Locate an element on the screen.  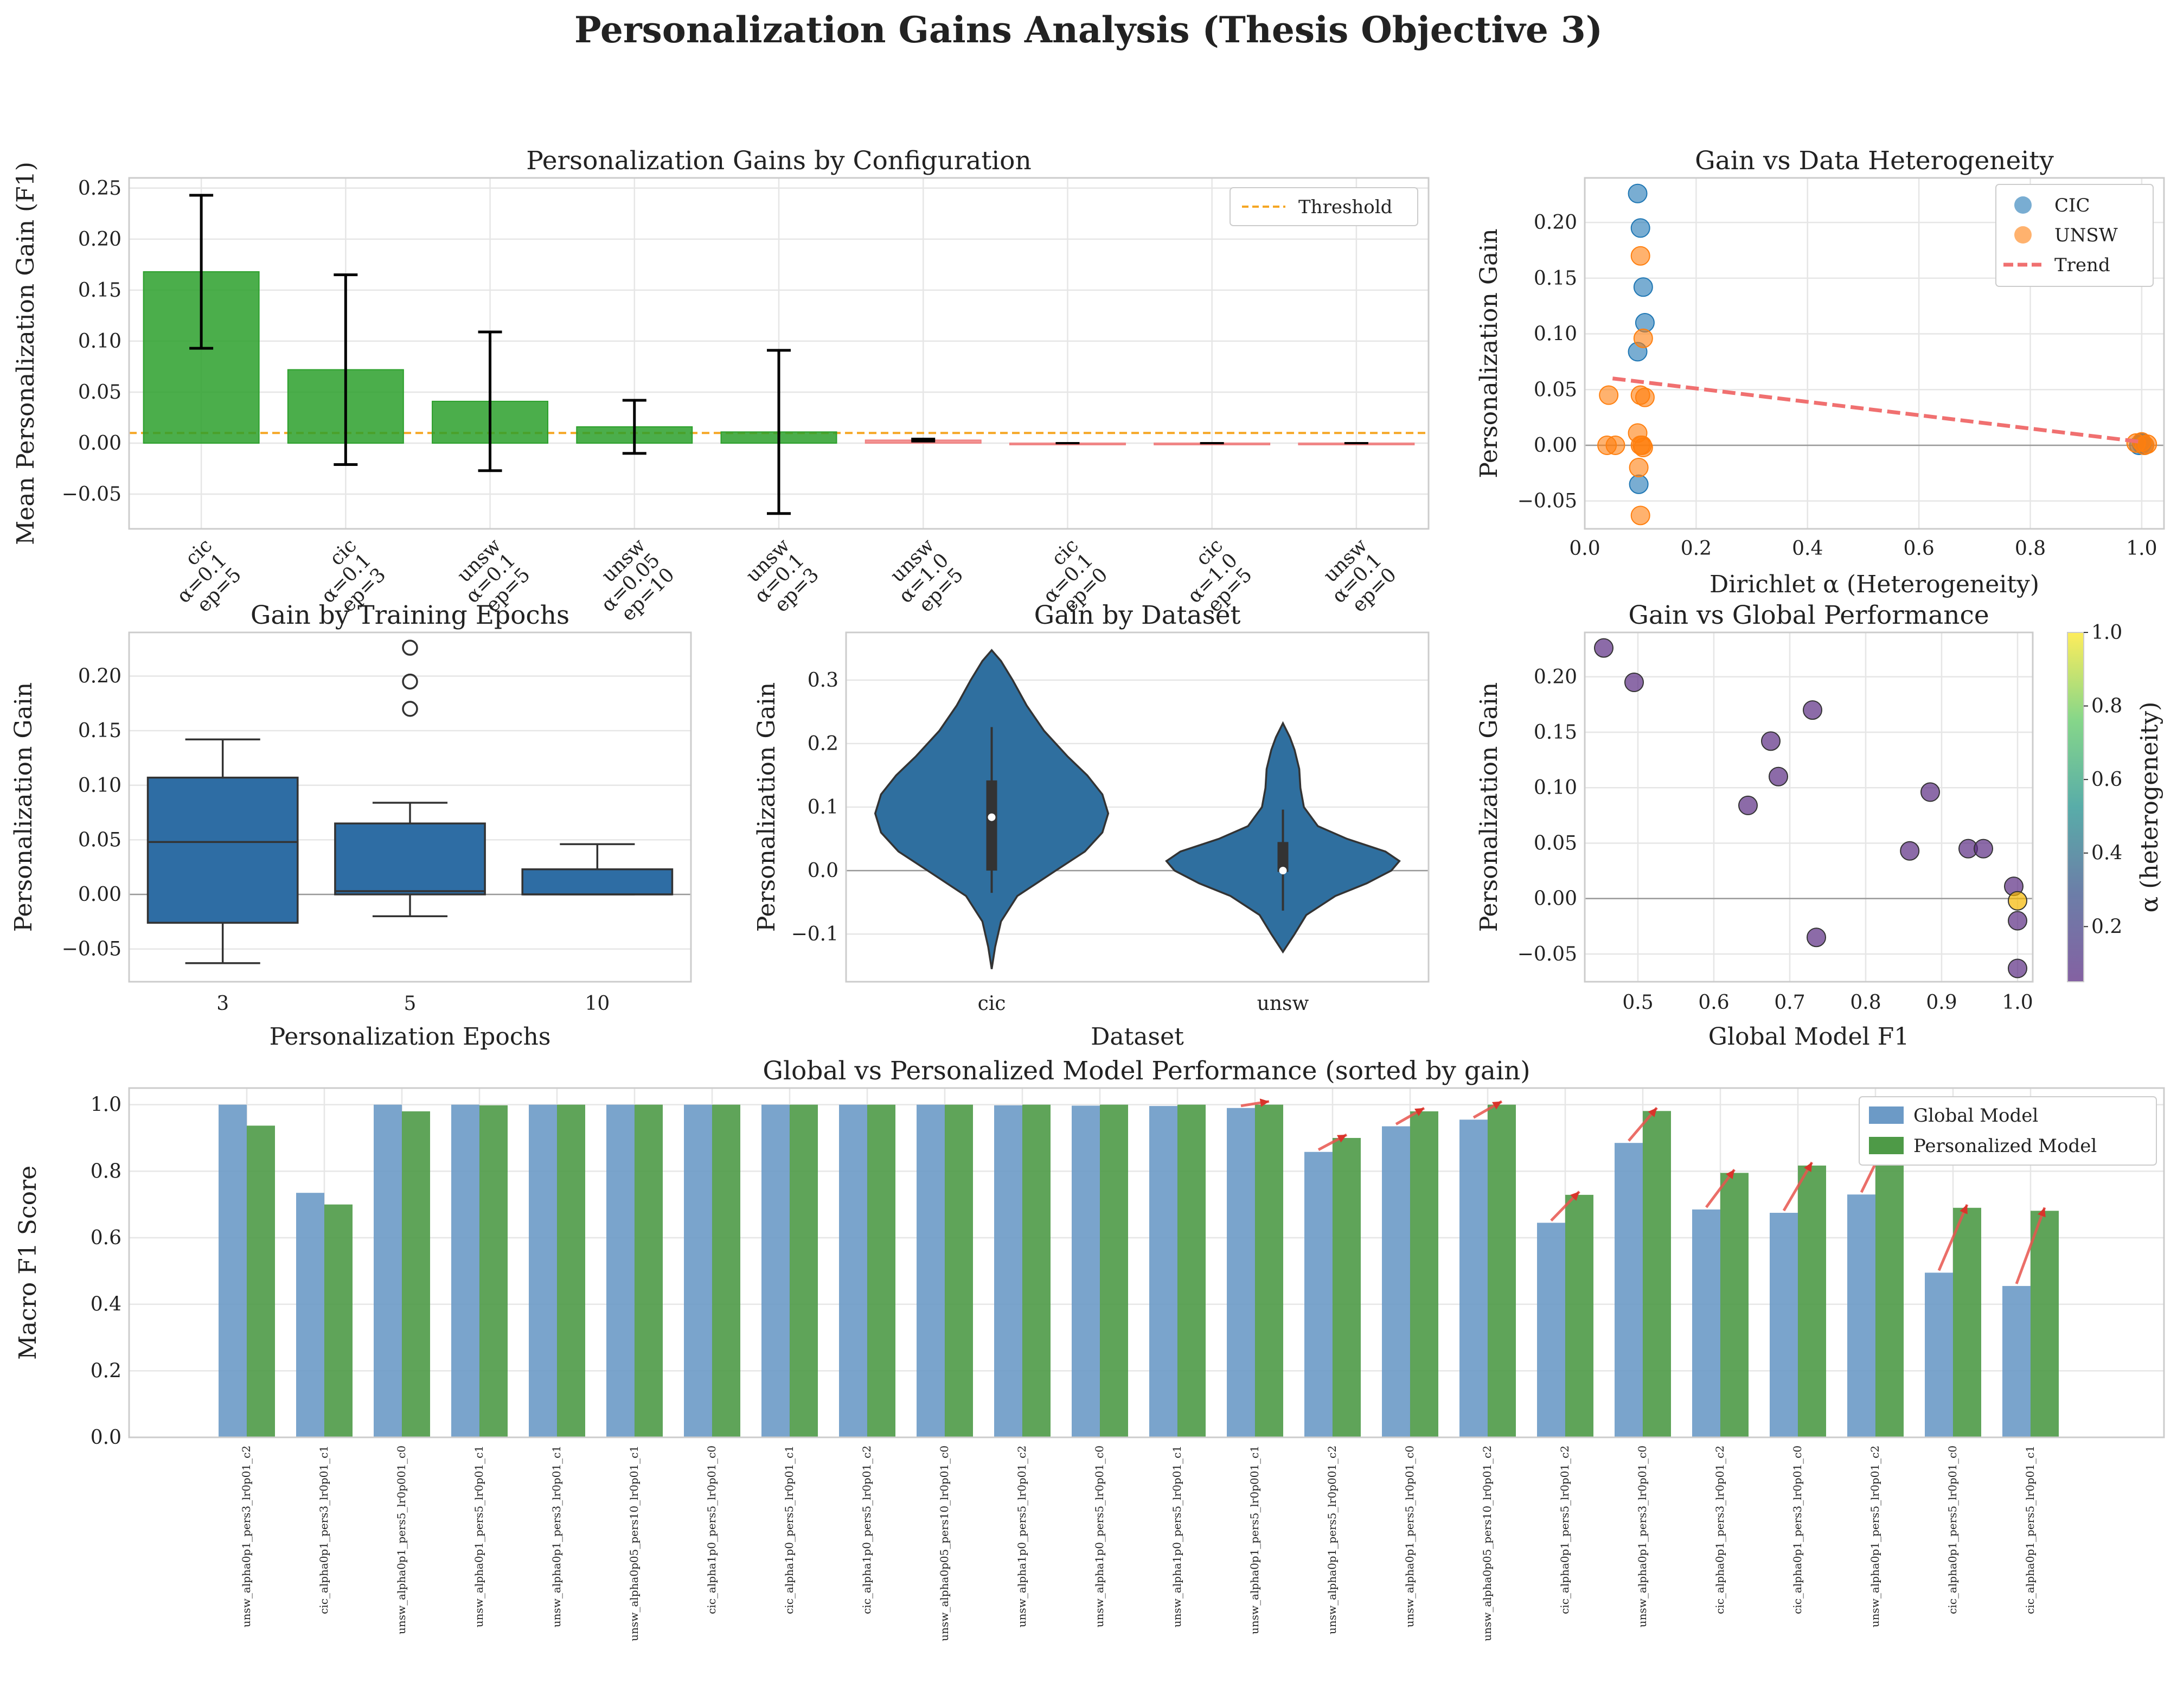
x-axis-label: Dirichlet α (Heterogeneity) is located at coordinates (1874, 584).